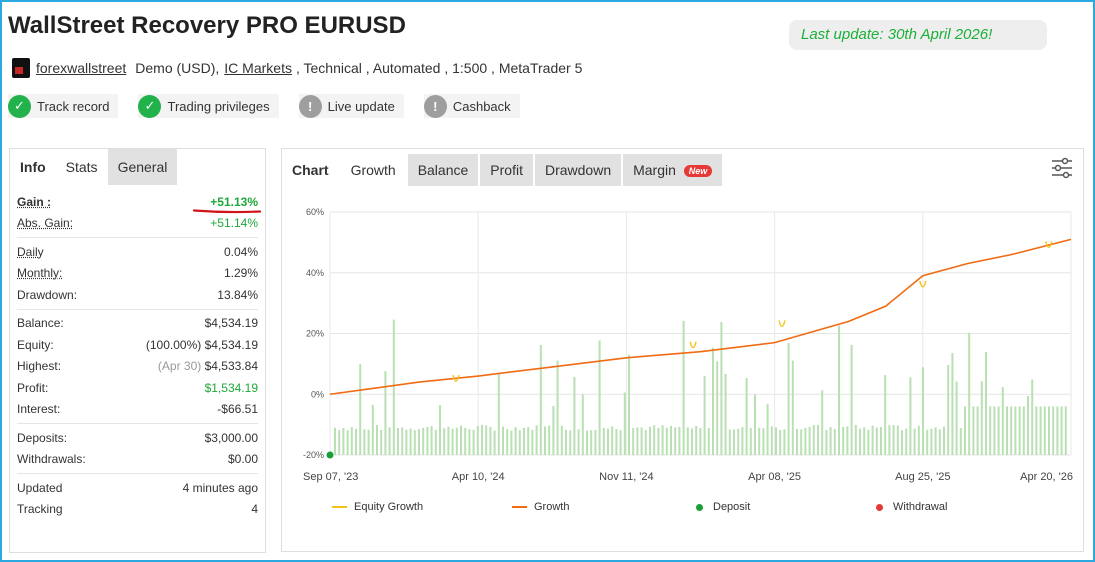 The width and height of the screenshot is (1095, 562). I want to click on stat-label: Tracking, so click(40, 509).